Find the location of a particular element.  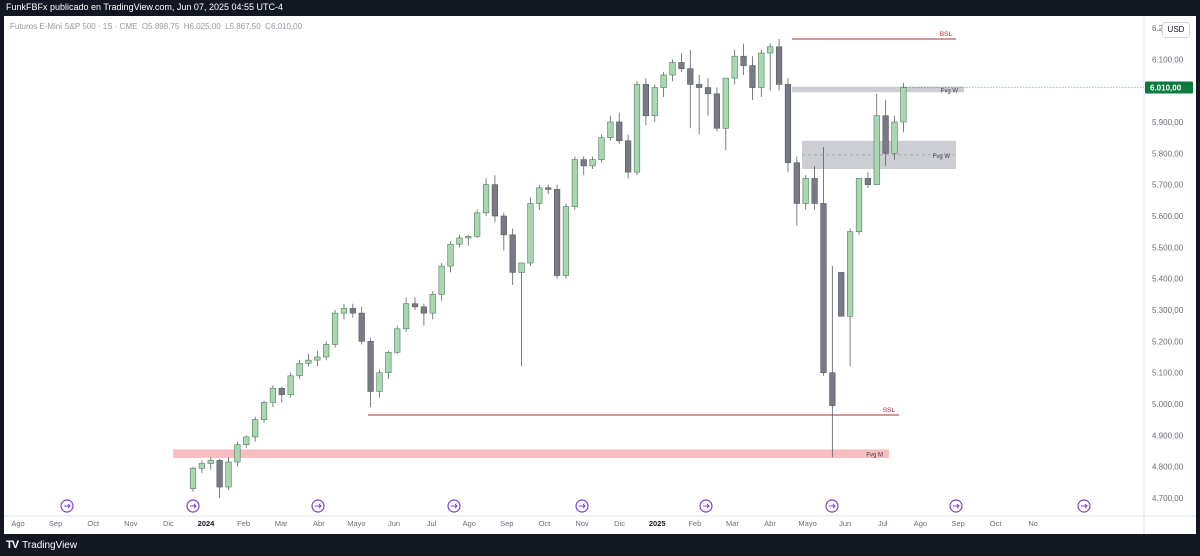

tradingview-brand: TV TradingView is located at coordinates (41, 545).